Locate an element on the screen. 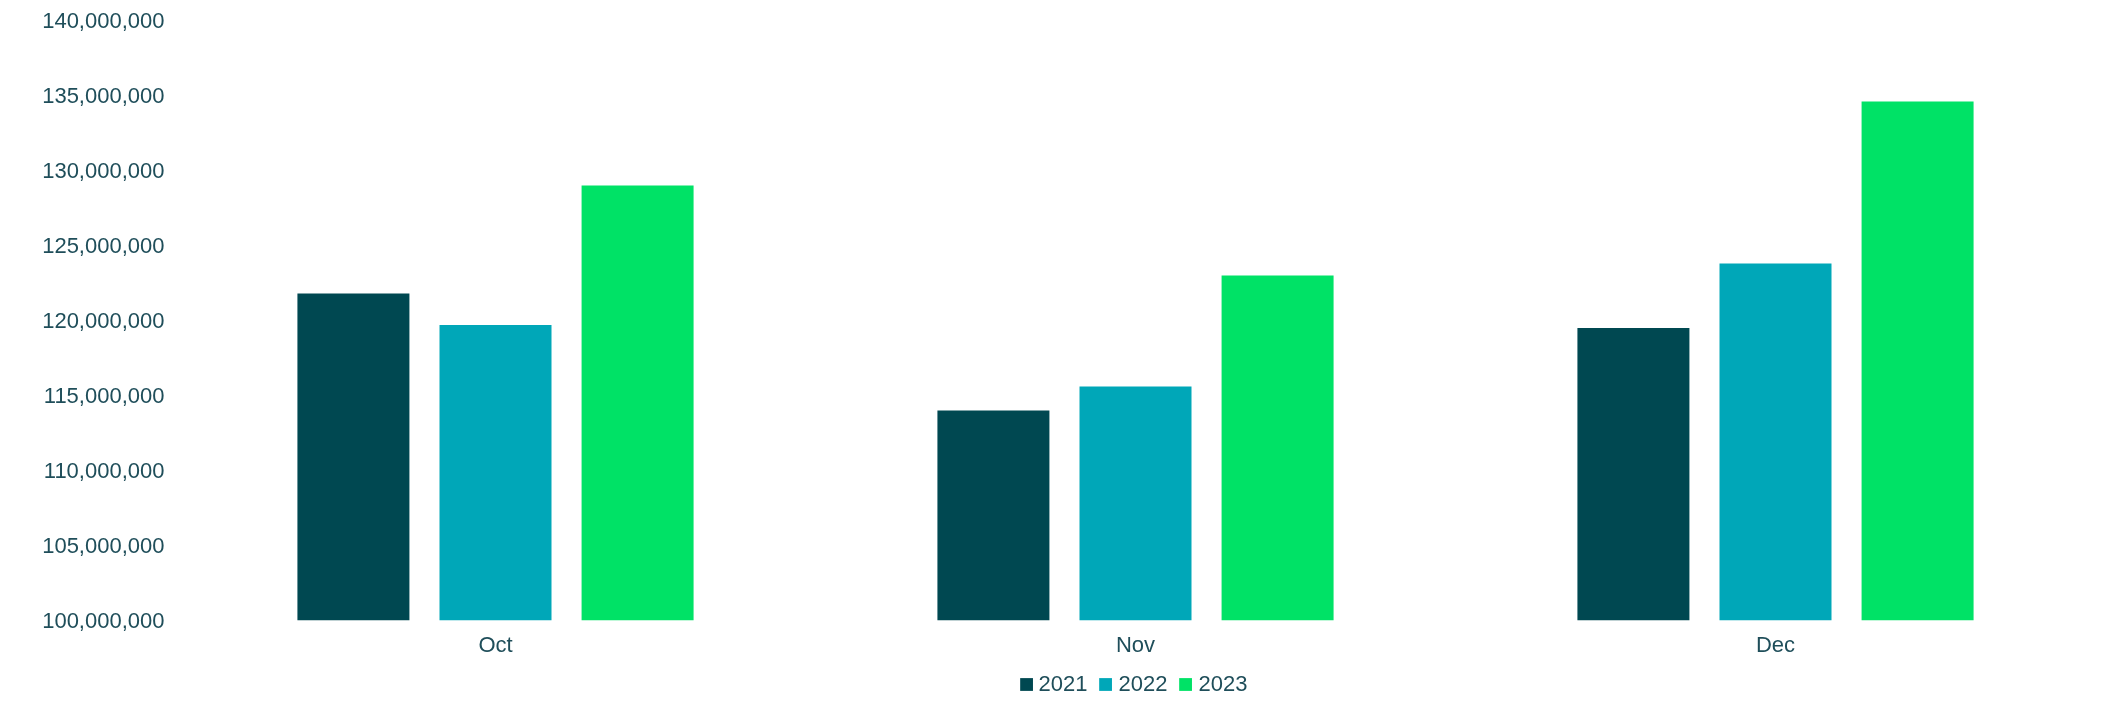  y-tick-label: 130,000,000 is located at coordinates (103, 170).